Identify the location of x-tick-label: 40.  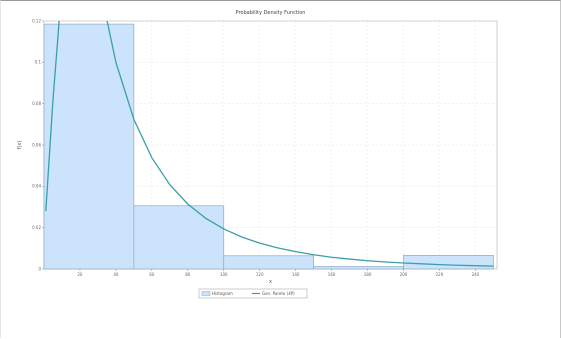
(116, 274).